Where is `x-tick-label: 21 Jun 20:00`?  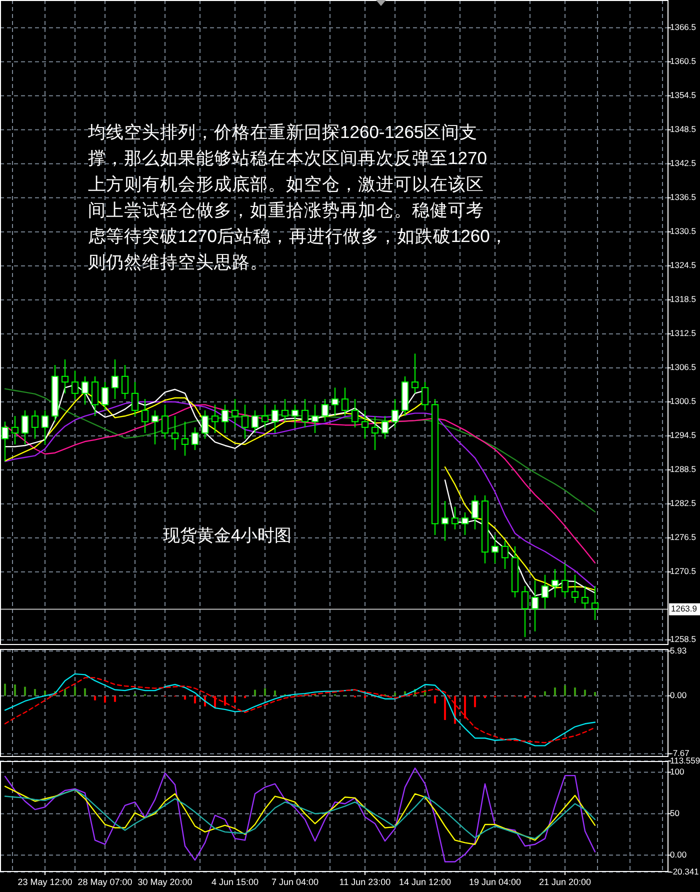
x-tick-label: 21 Jun 20:00 is located at coordinates (565, 882).